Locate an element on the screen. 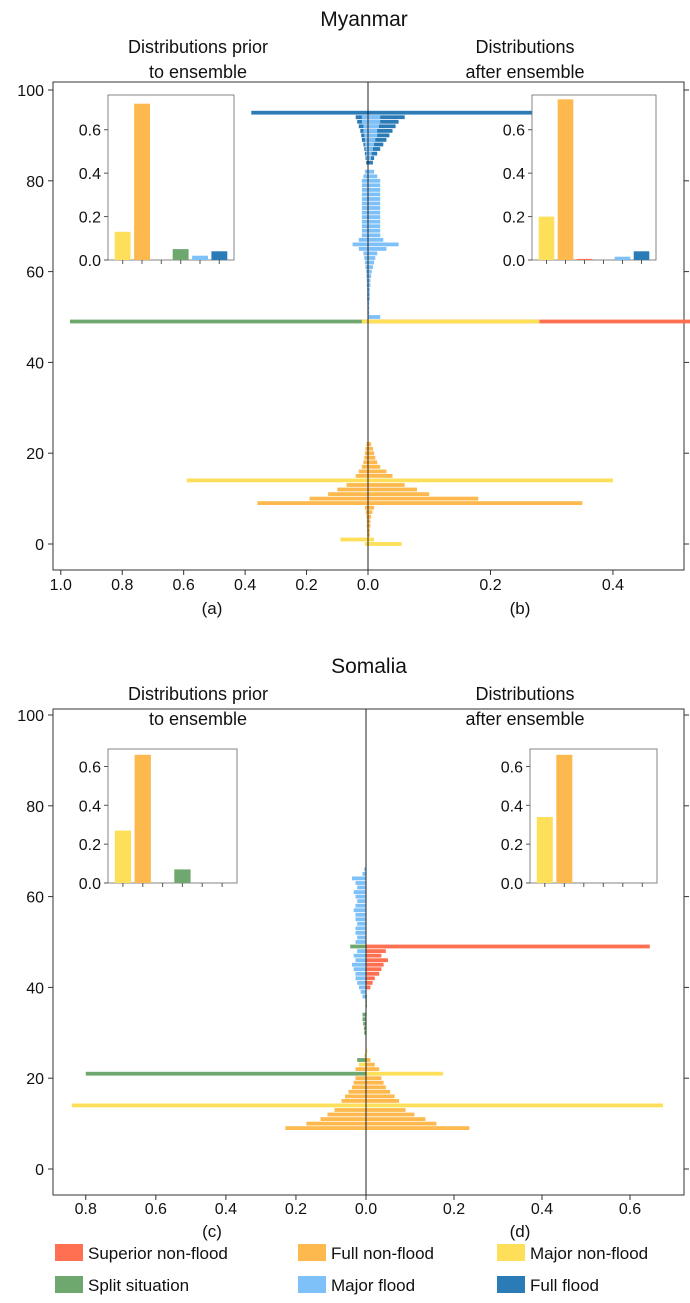 The image size is (690, 1303). inset-frame is located at coordinates (172, 816).